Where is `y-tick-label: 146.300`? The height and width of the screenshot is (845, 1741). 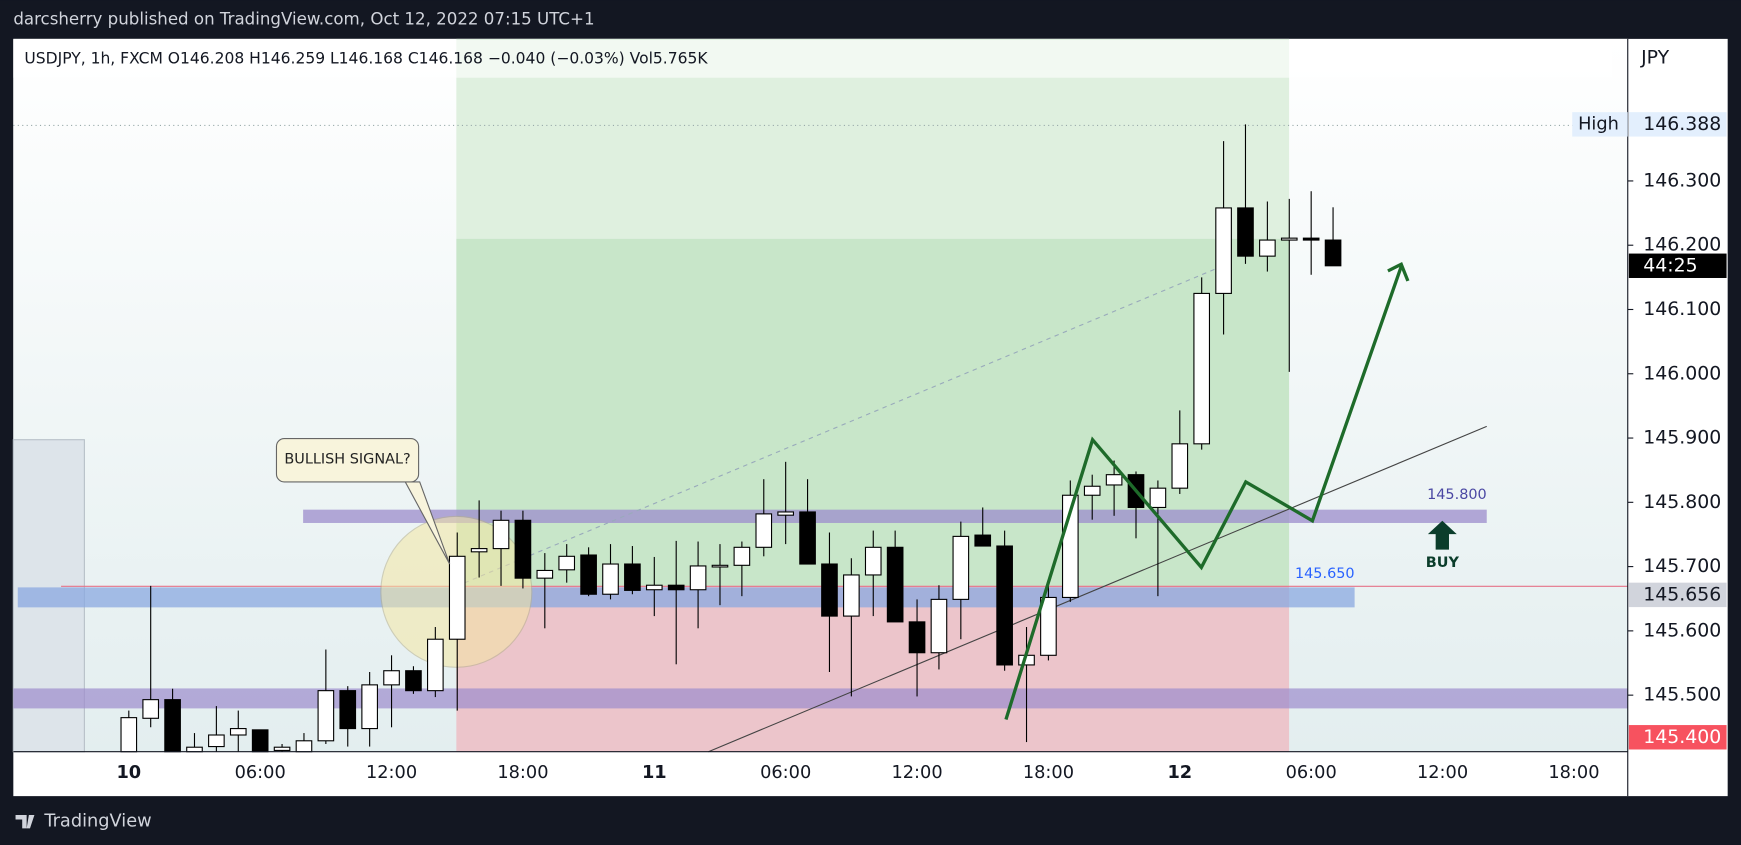 y-tick-label: 146.300 is located at coordinates (1682, 180).